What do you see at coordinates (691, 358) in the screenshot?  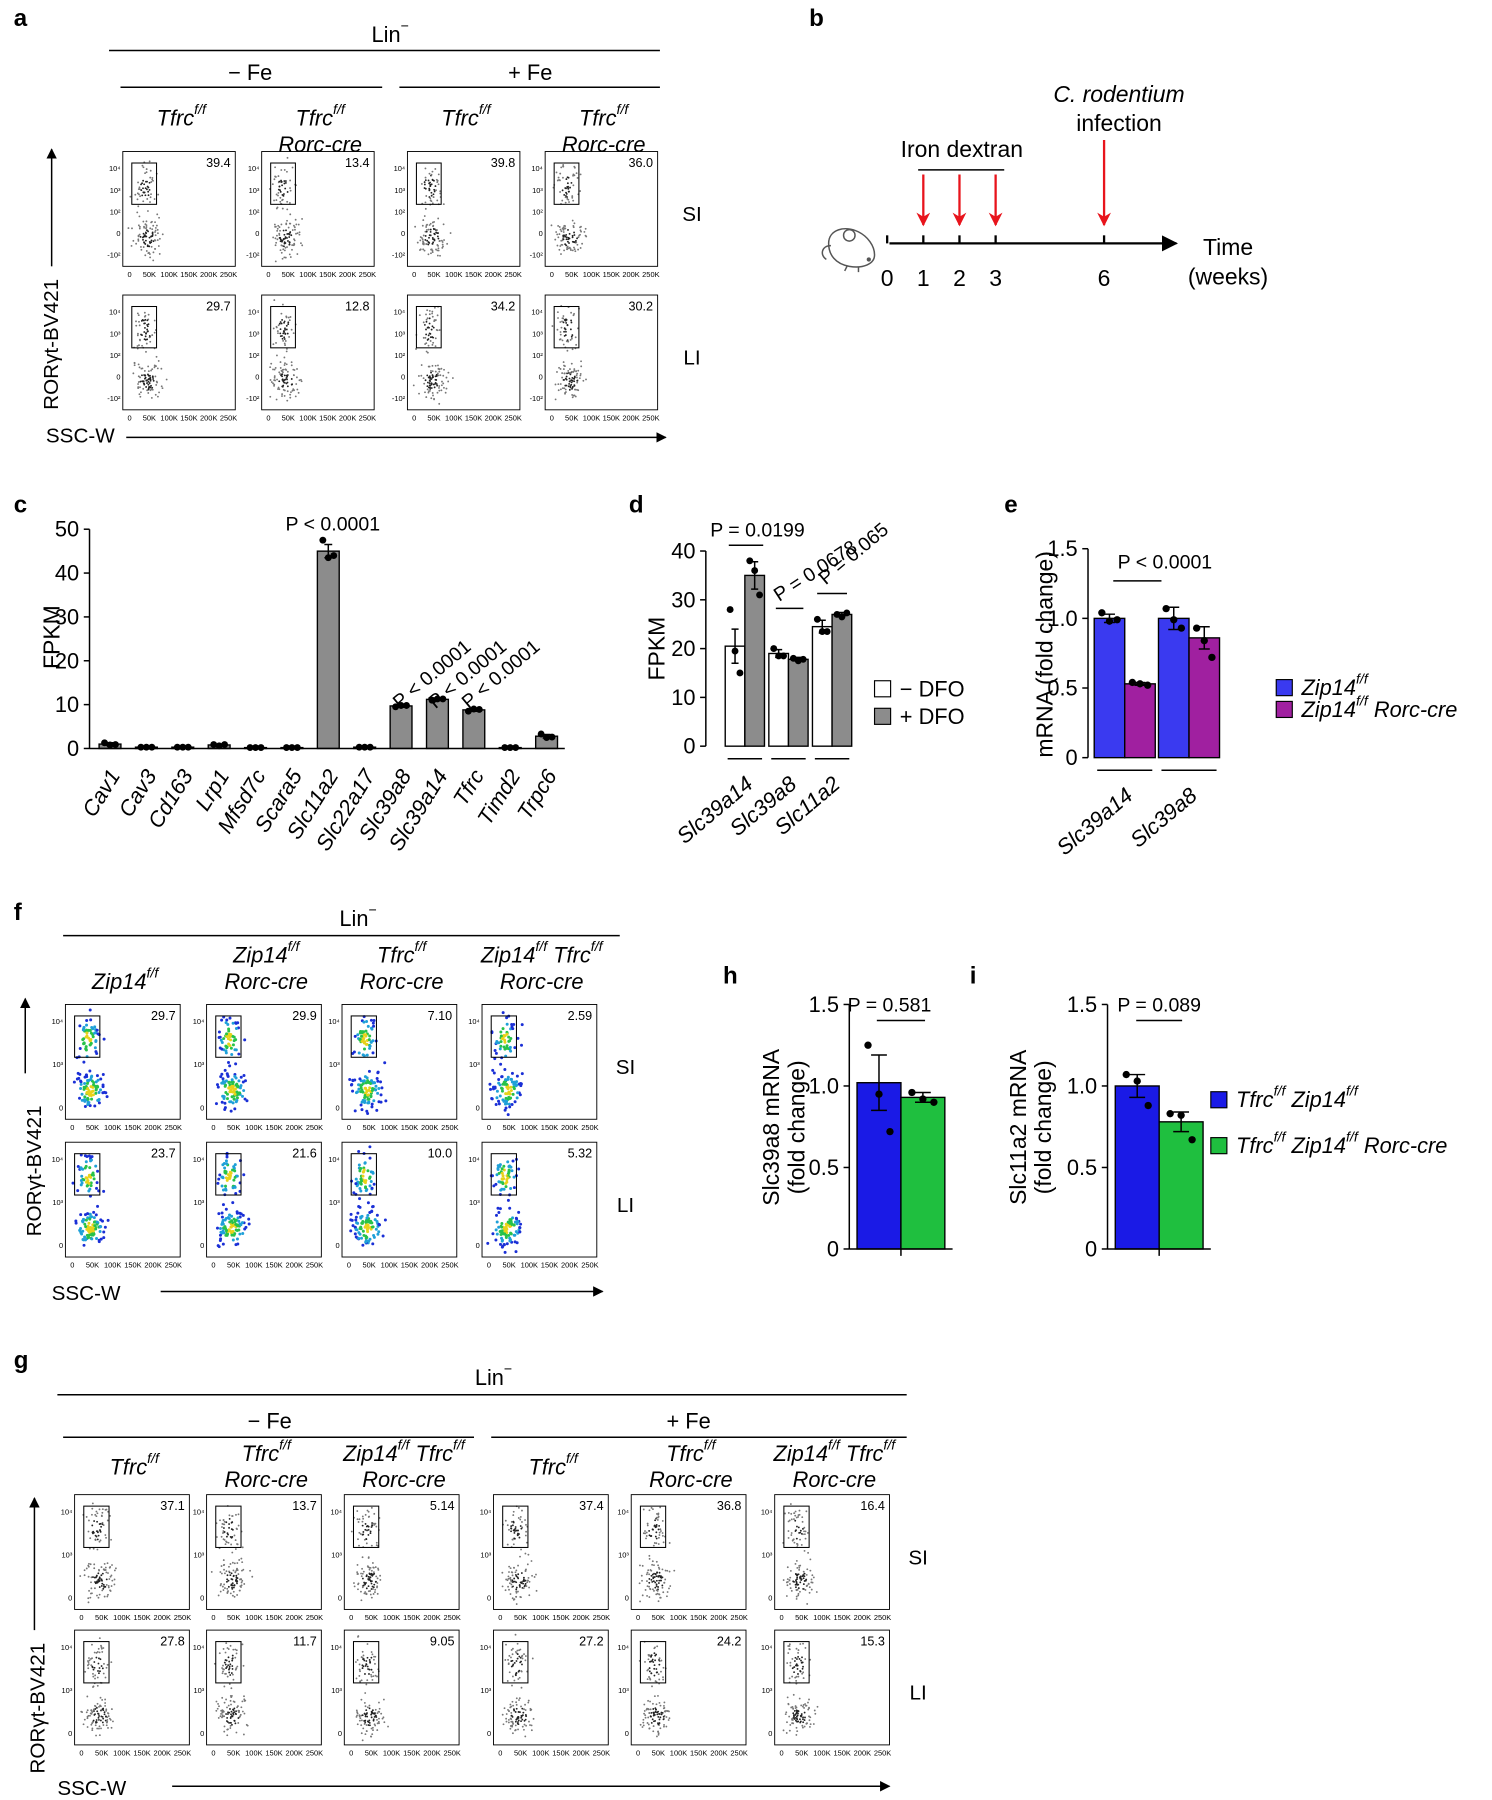 I see `row-label: LI` at bounding box center [691, 358].